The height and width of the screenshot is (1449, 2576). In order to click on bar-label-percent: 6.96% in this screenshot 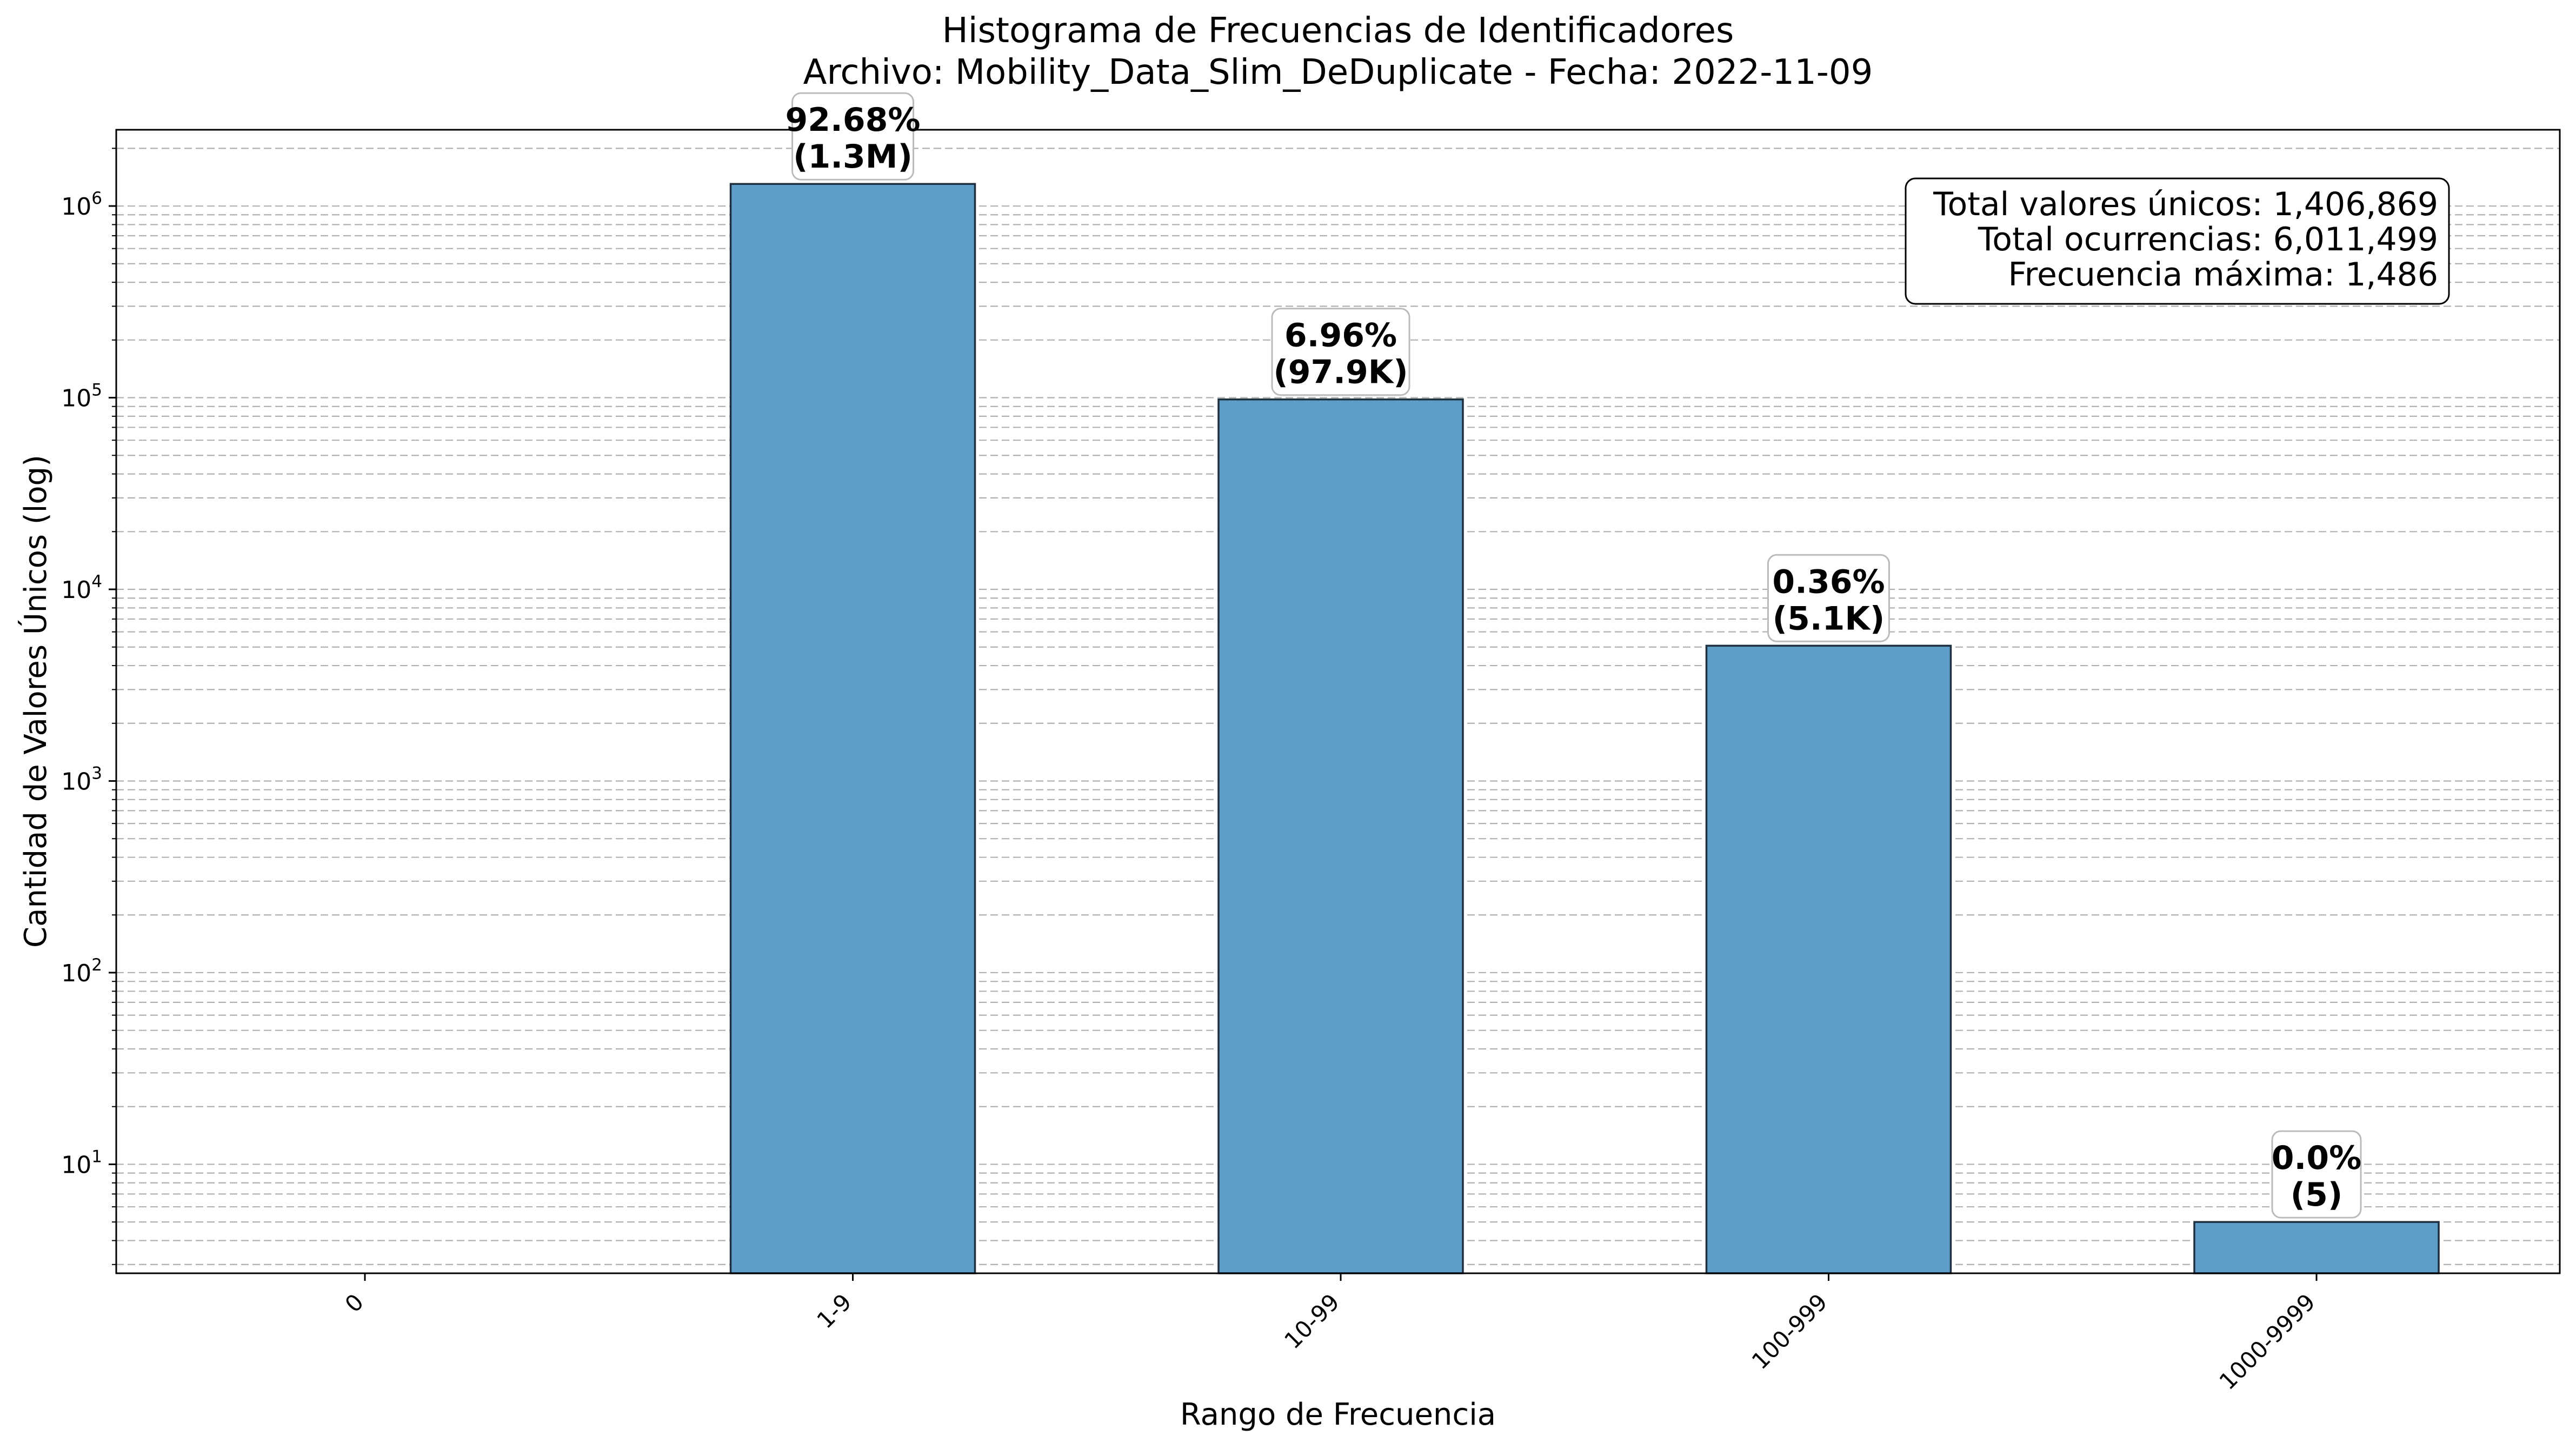, I will do `click(1340, 336)`.